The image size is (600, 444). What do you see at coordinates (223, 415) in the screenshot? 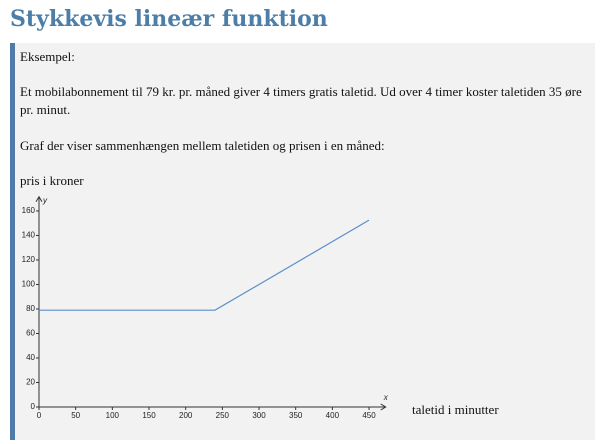
I see `x-tick-label: 250` at bounding box center [223, 415].